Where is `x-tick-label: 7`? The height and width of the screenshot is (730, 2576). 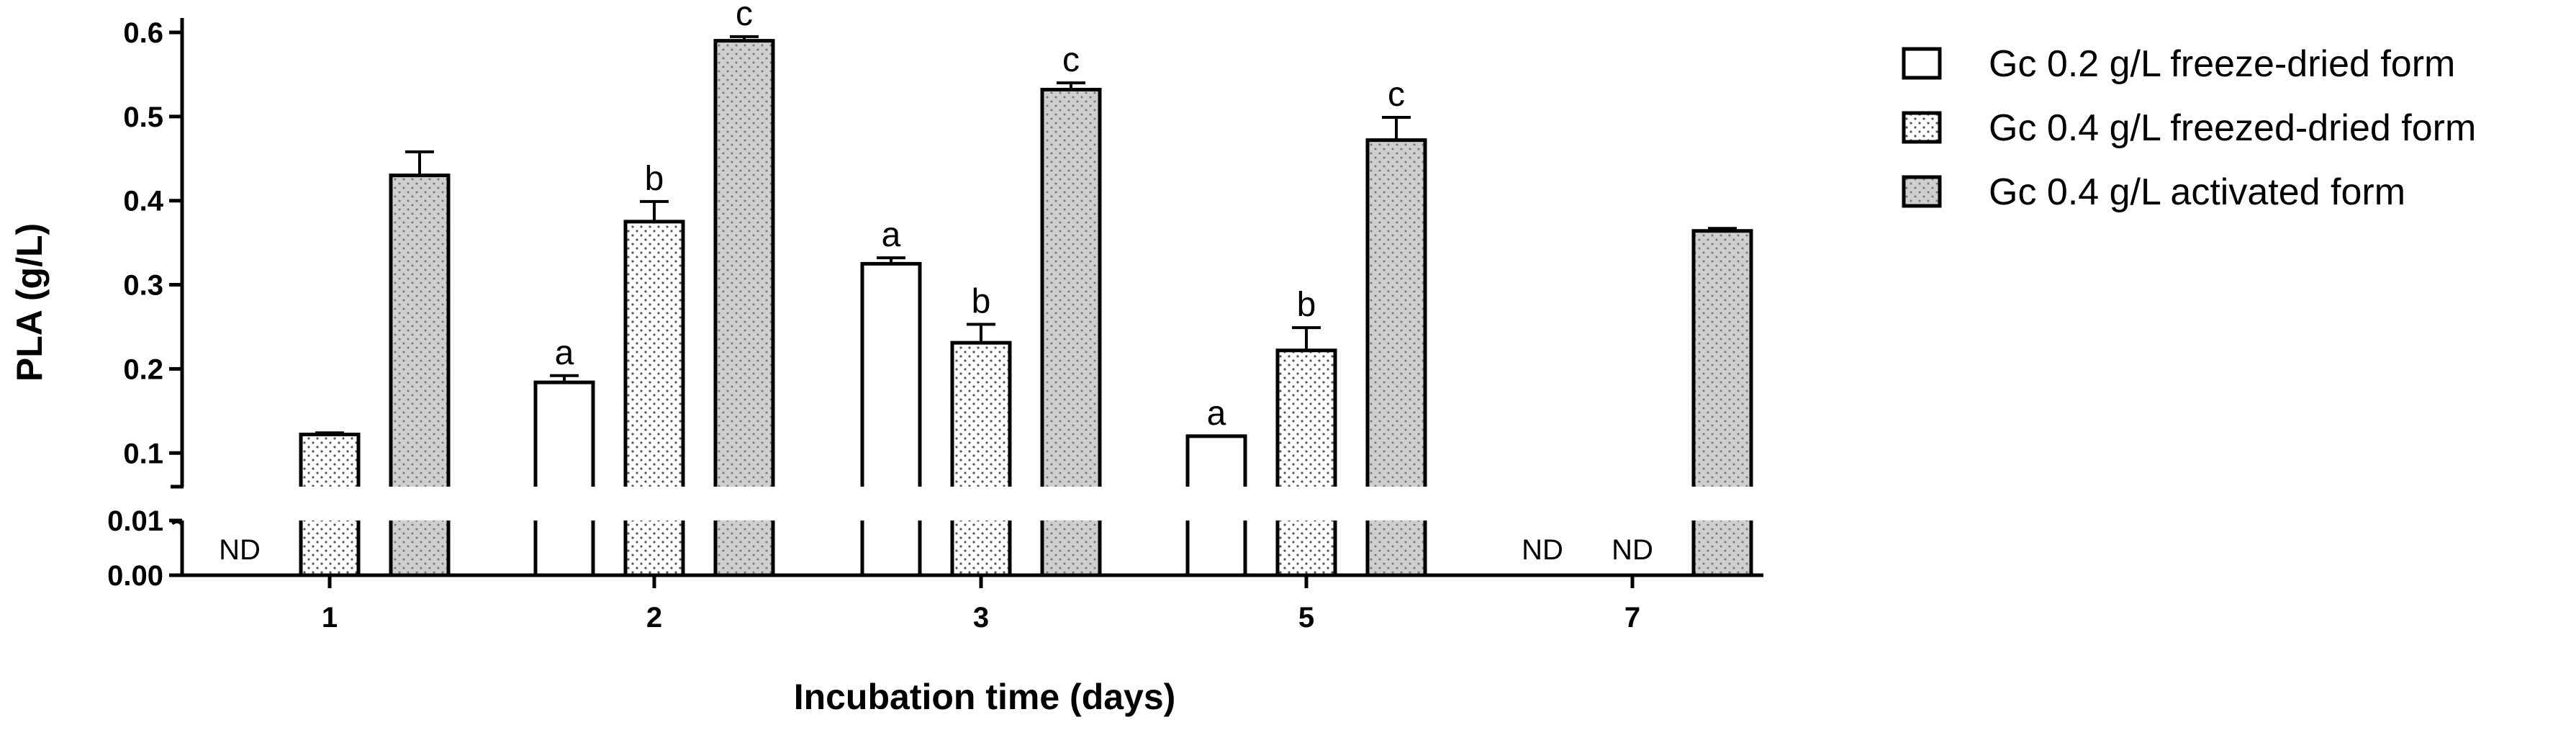 x-tick-label: 7 is located at coordinates (1632, 618).